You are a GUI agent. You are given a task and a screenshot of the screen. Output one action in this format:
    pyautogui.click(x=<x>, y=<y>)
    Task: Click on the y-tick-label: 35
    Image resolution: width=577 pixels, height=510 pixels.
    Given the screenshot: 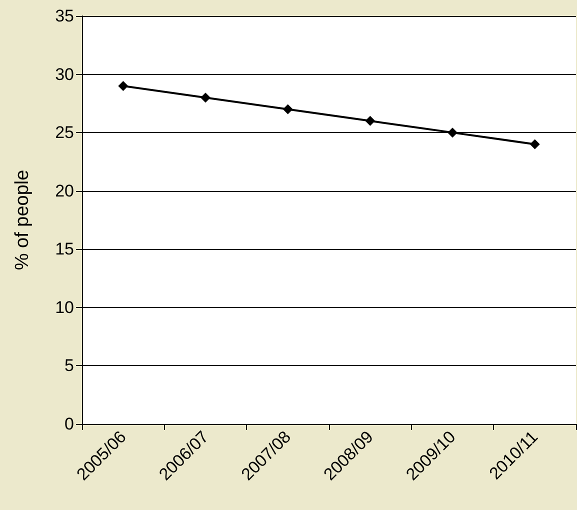 What is the action you would take?
    pyautogui.click(x=64, y=16)
    